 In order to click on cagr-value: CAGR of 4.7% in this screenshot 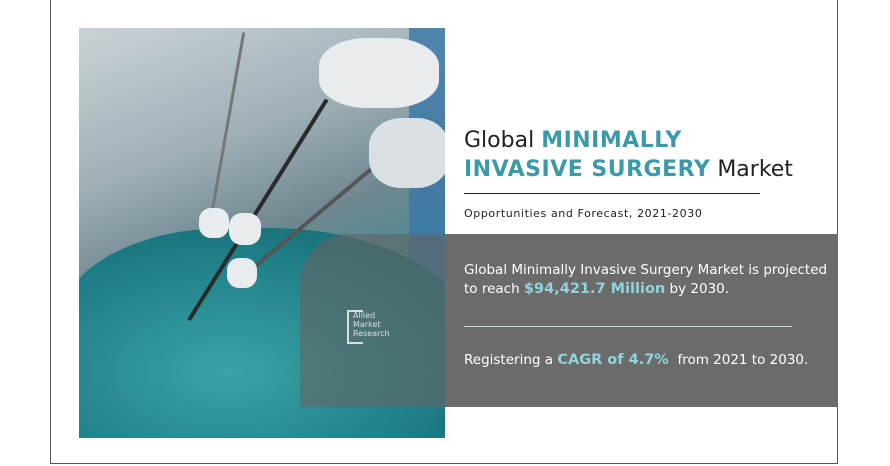, I will do `click(613, 360)`.